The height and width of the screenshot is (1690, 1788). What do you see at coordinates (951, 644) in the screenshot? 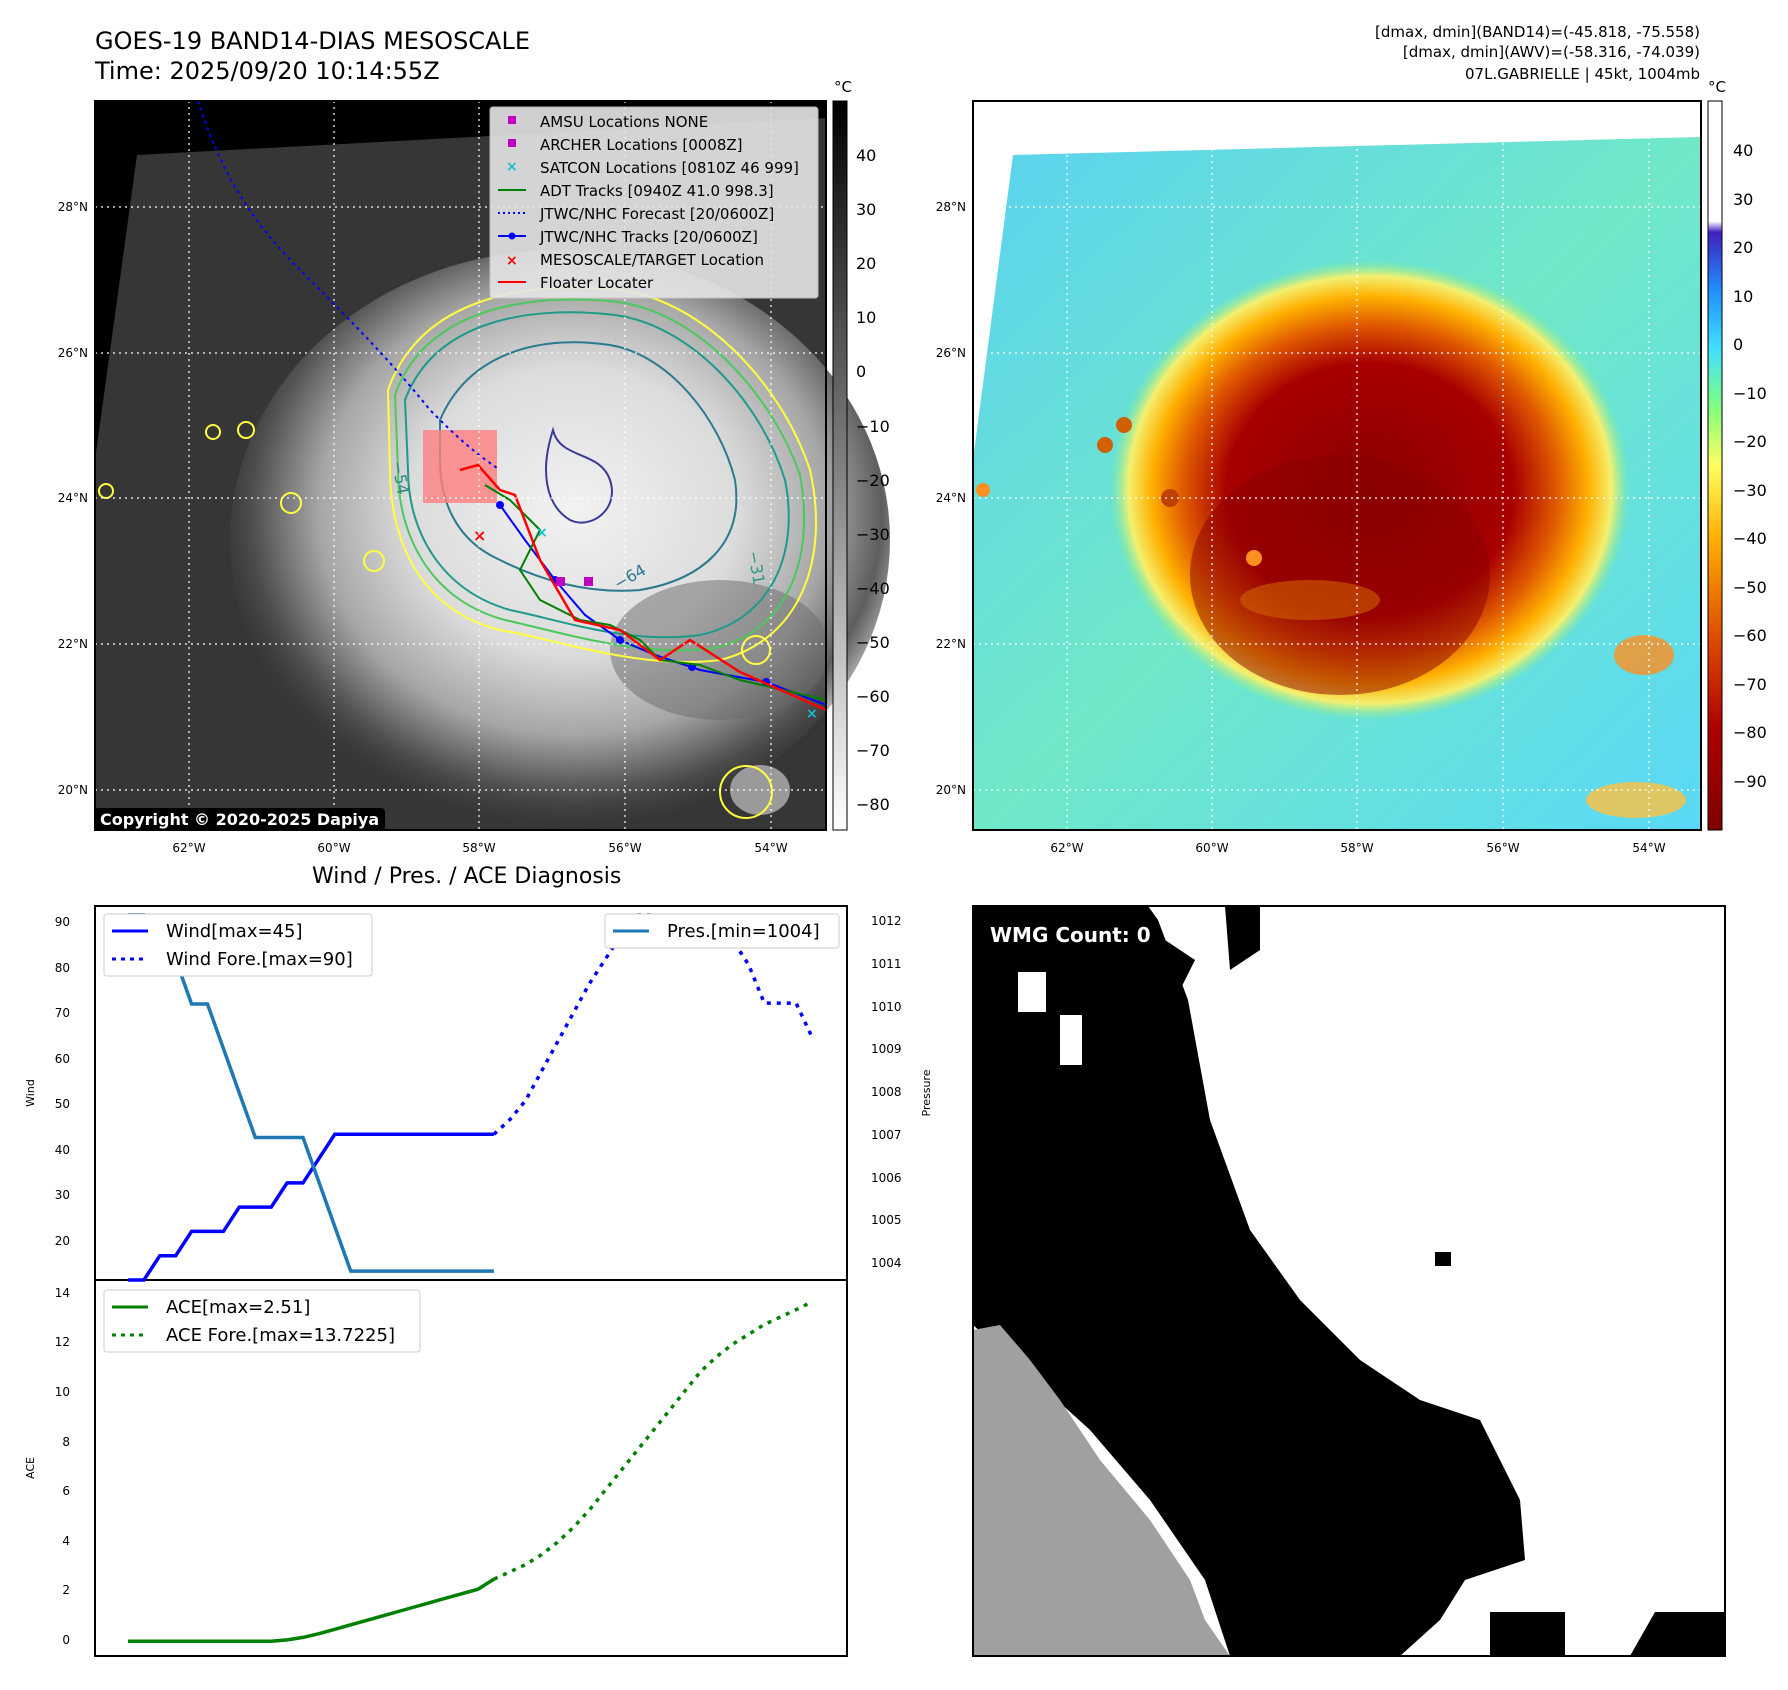
I see `awv-lat-label: 22°N` at bounding box center [951, 644].